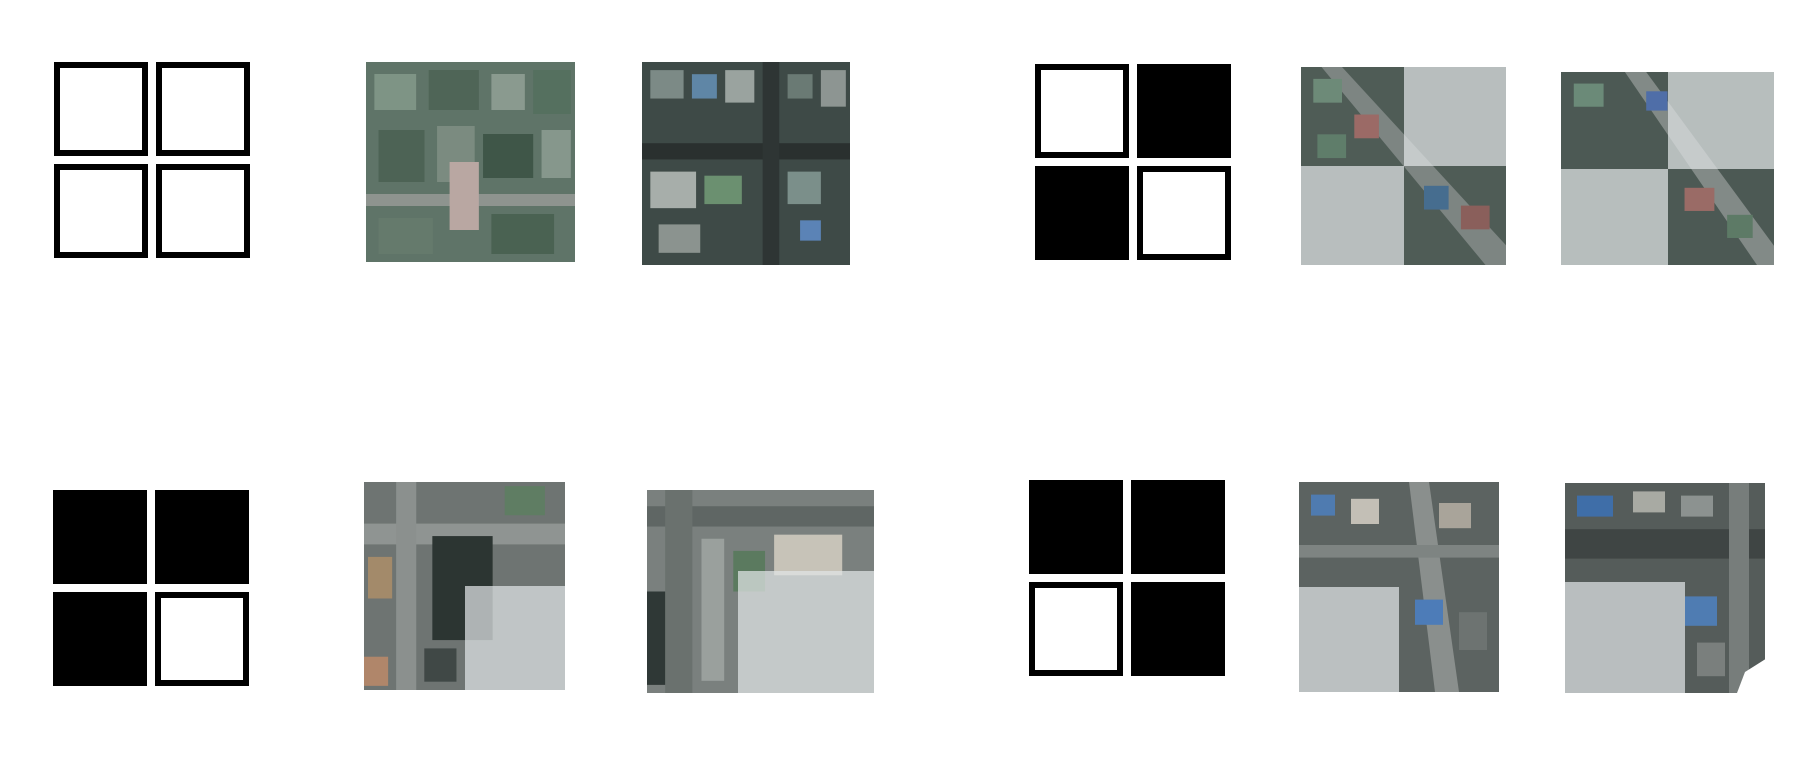 The height and width of the screenshot is (764, 1812). Describe the element at coordinates (152, 160) in the screenshot. I see `mask-grid-all-open` at that location.